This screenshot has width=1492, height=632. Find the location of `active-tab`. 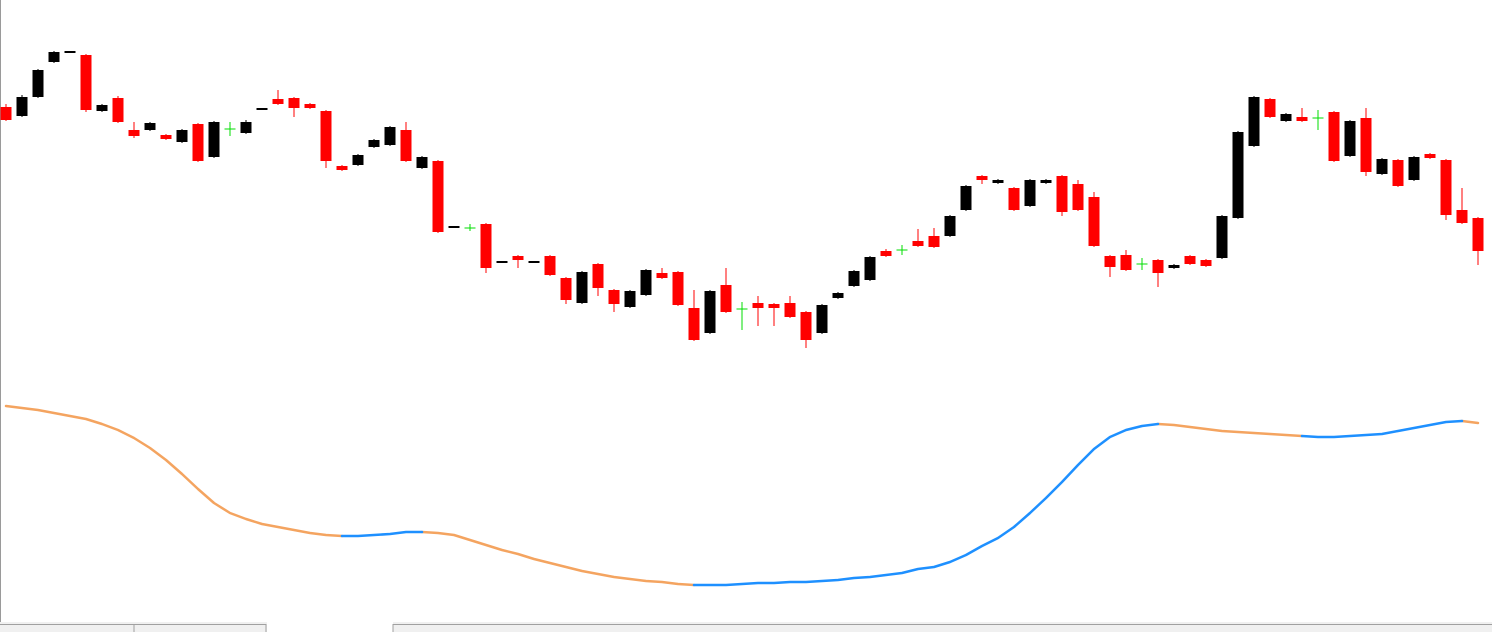

active-tab is located at coordinates (330, 627).